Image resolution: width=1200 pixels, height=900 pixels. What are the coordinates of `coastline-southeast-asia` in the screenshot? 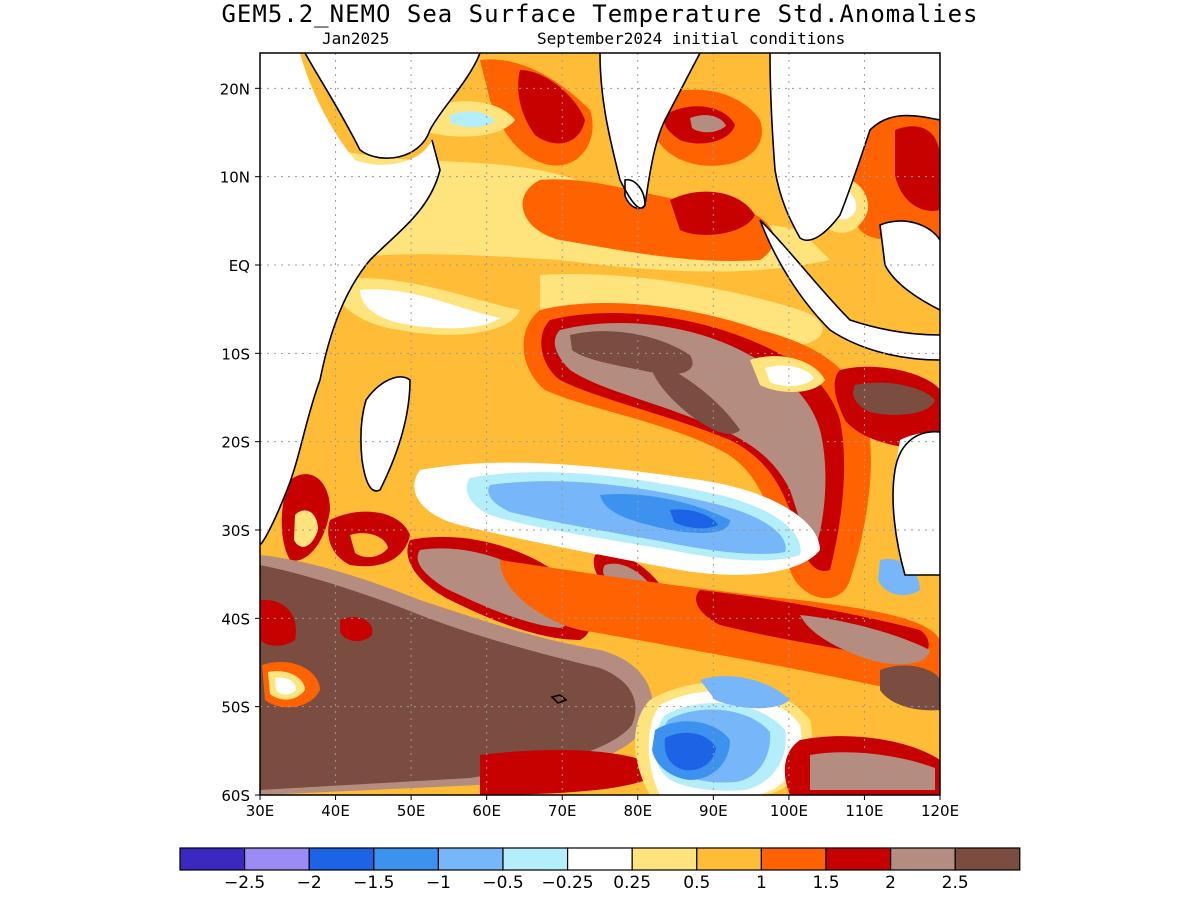 It's located at (854, 147).